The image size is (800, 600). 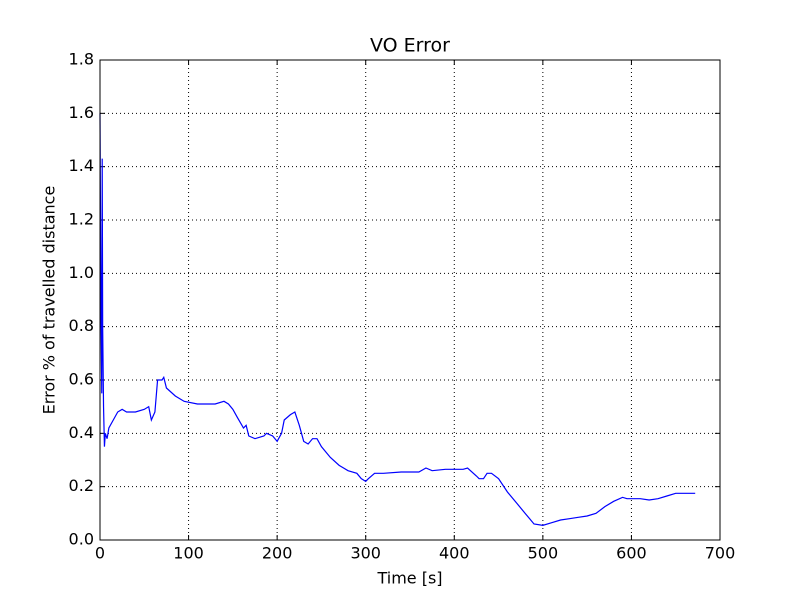 I want to click on x-tick-label: 200, so click(x=277, y=553).